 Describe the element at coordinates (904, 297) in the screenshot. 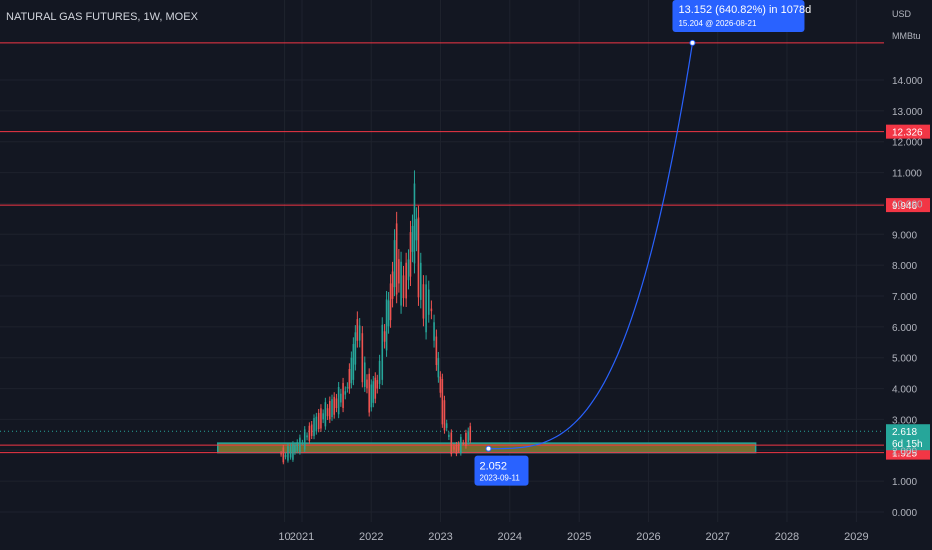

I see `y-tick-label: 7.000` at that location.